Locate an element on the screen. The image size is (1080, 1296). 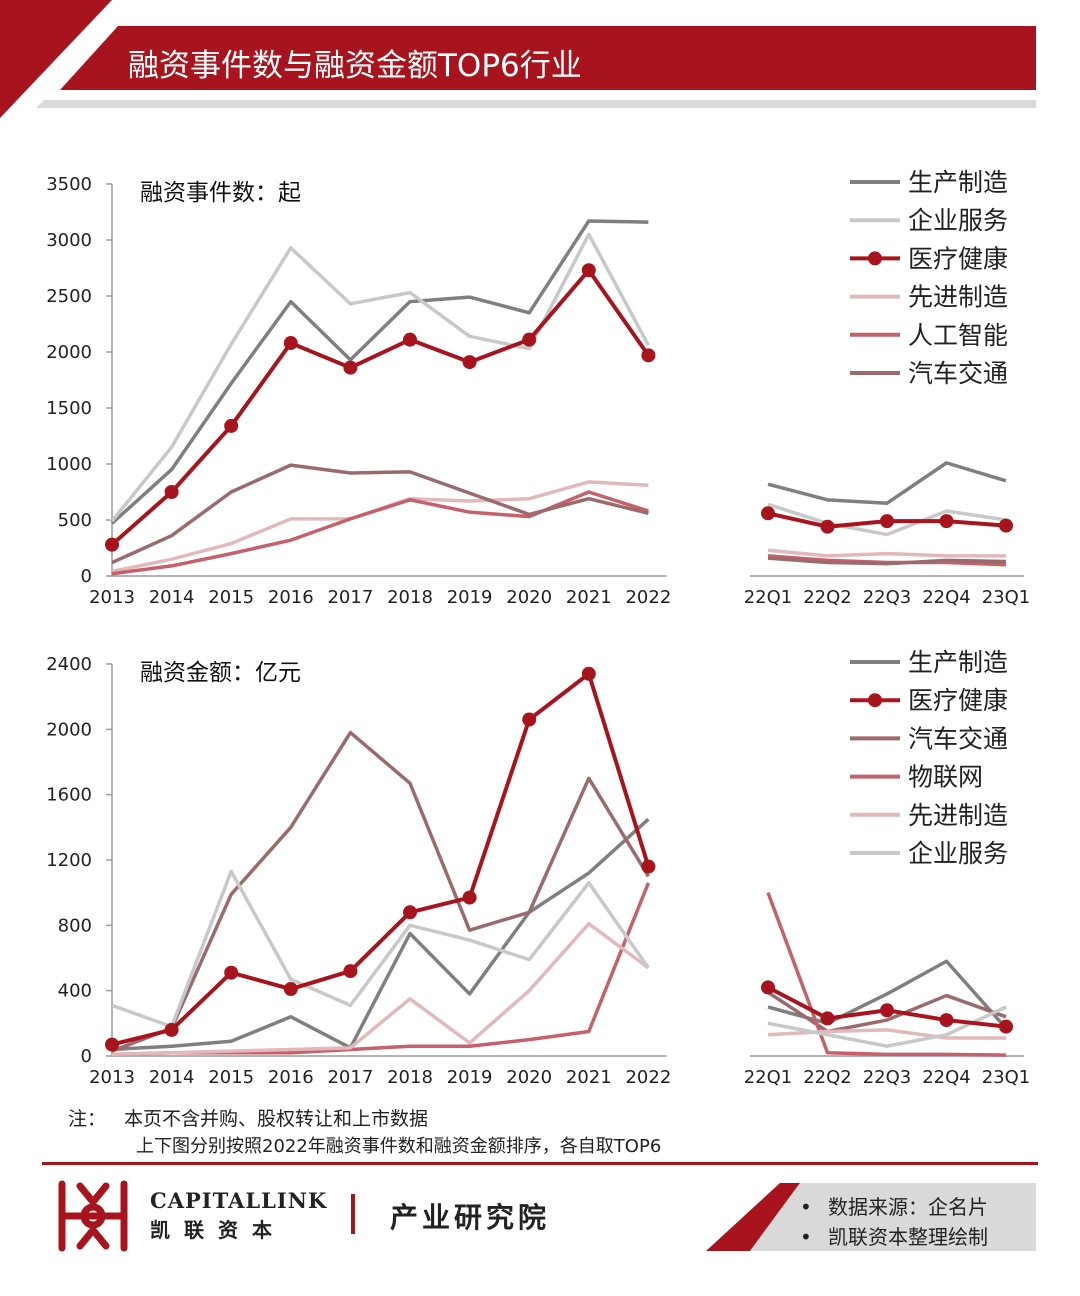
source-item: • 数据来源：企名片 is located at coordinates (894, 1207).